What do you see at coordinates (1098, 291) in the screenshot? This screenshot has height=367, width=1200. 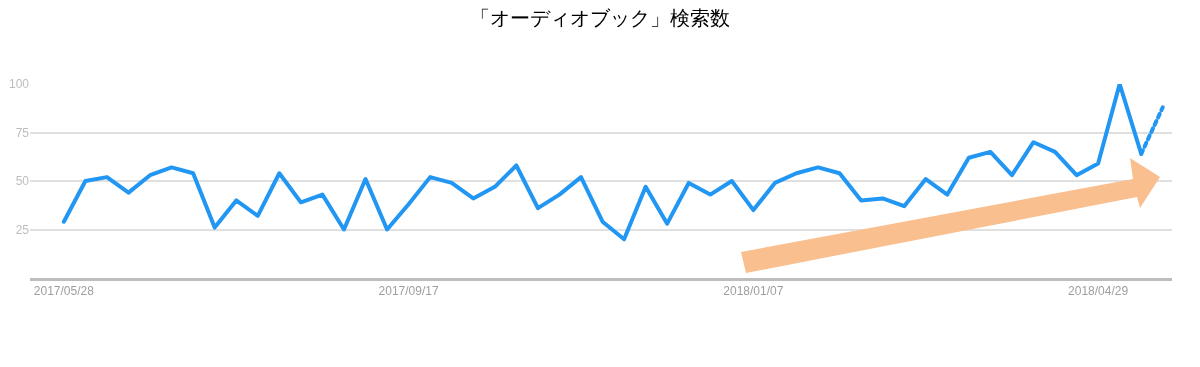 I see `x-tick-label: 2018/04/29` at bounding box center [1098, 291].